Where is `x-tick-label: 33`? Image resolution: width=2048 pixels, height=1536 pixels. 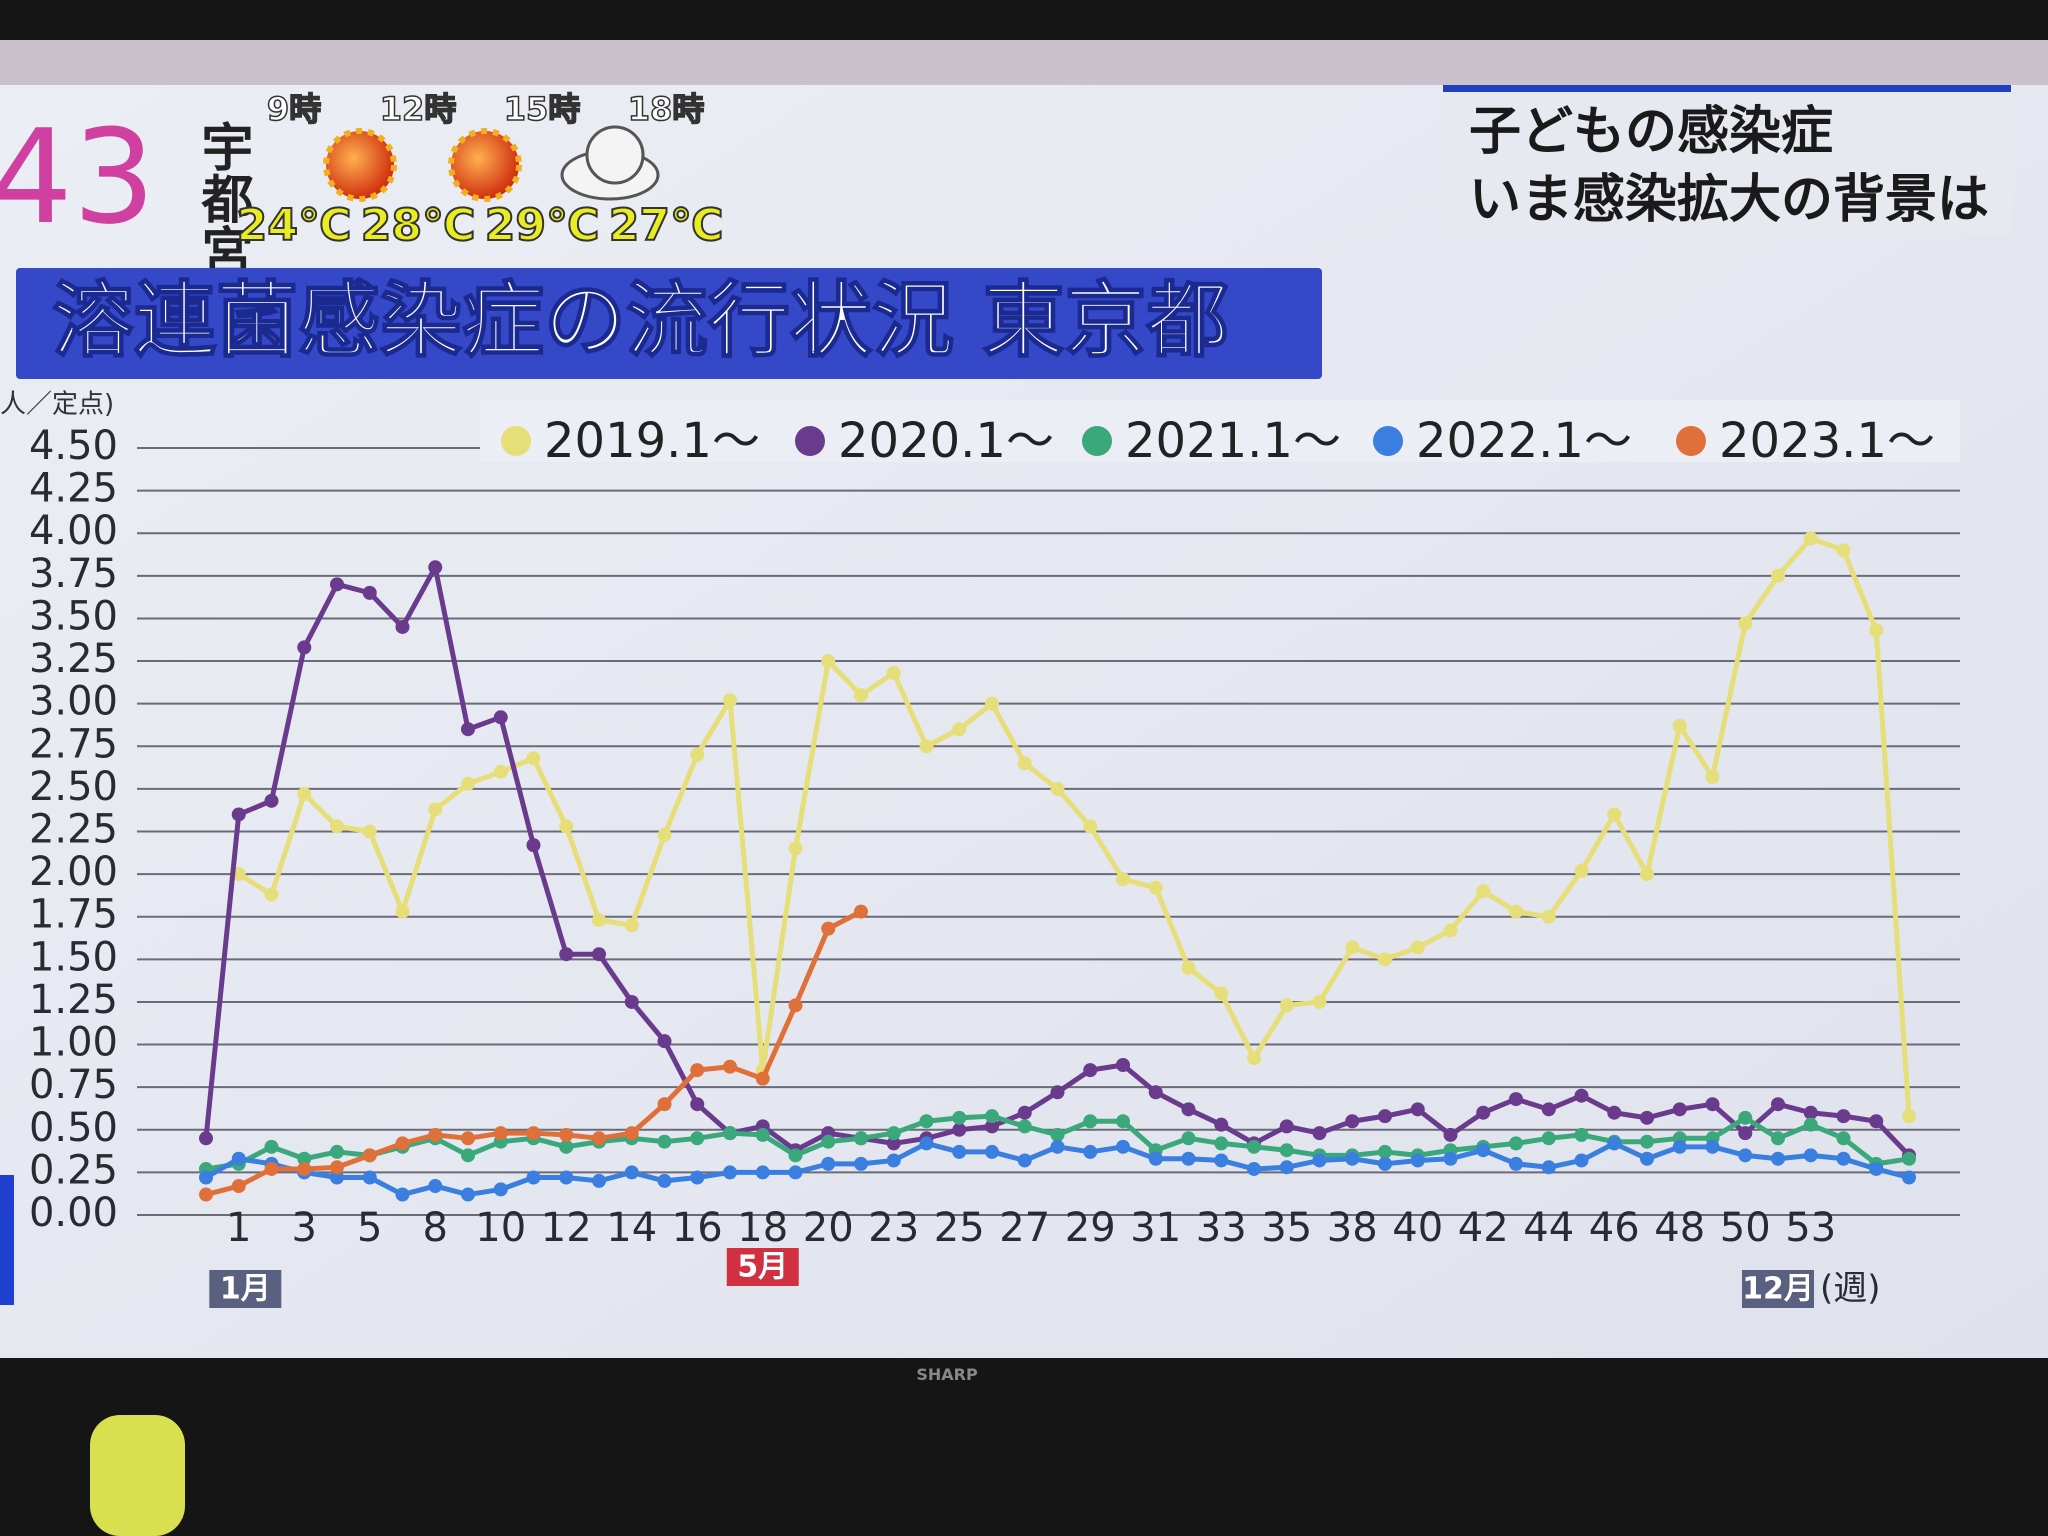 x-tick-label: 33 is located at coordinates (1221, 1228).